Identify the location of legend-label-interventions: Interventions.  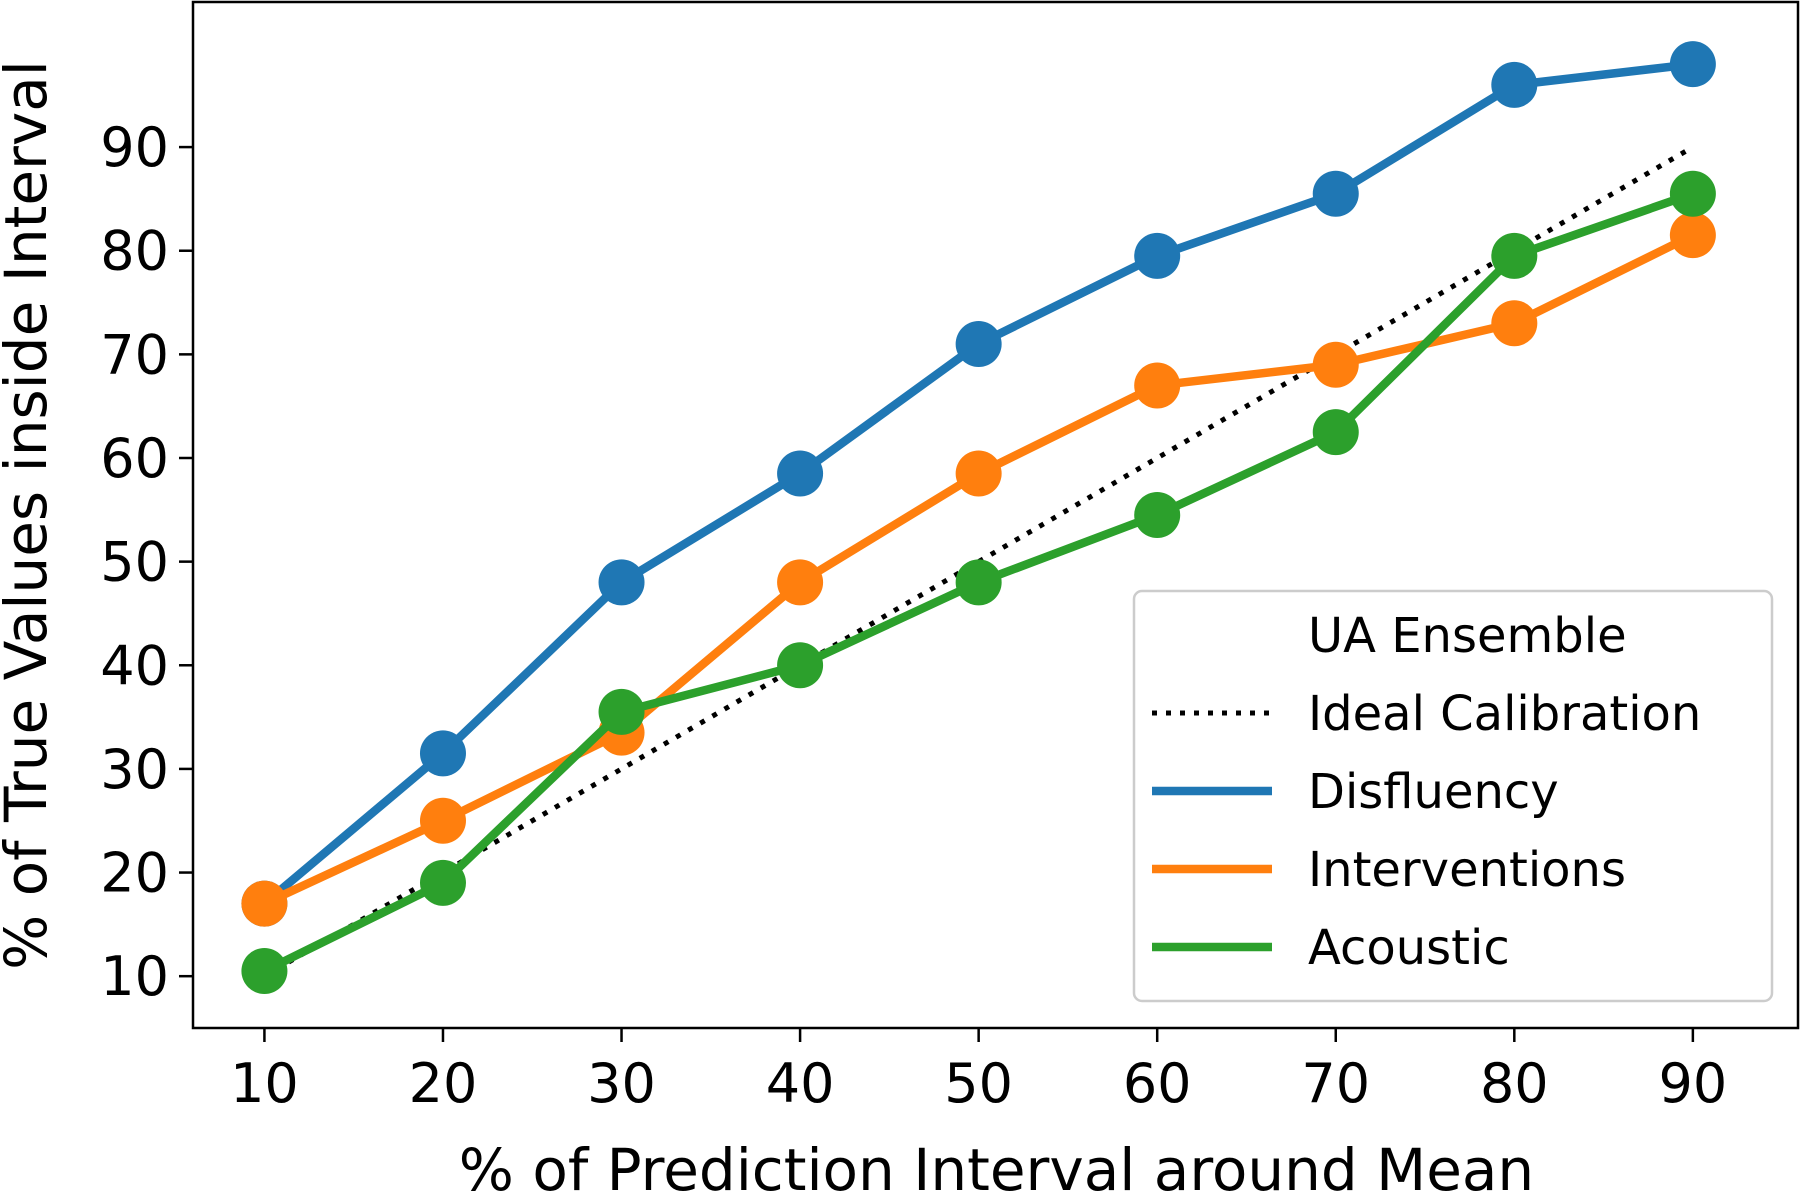
(1467, 870).